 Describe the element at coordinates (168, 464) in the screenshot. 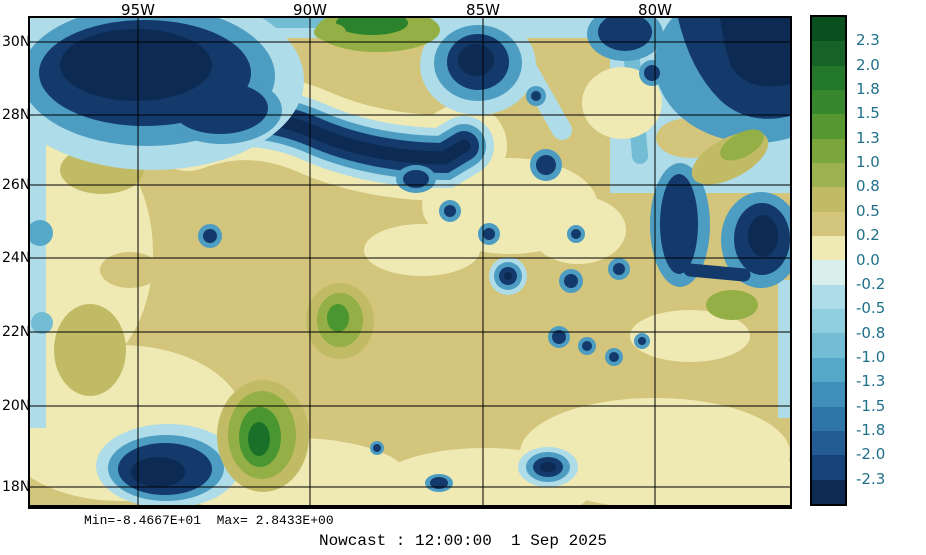

I see `southwest-negative-eddy` at that location.